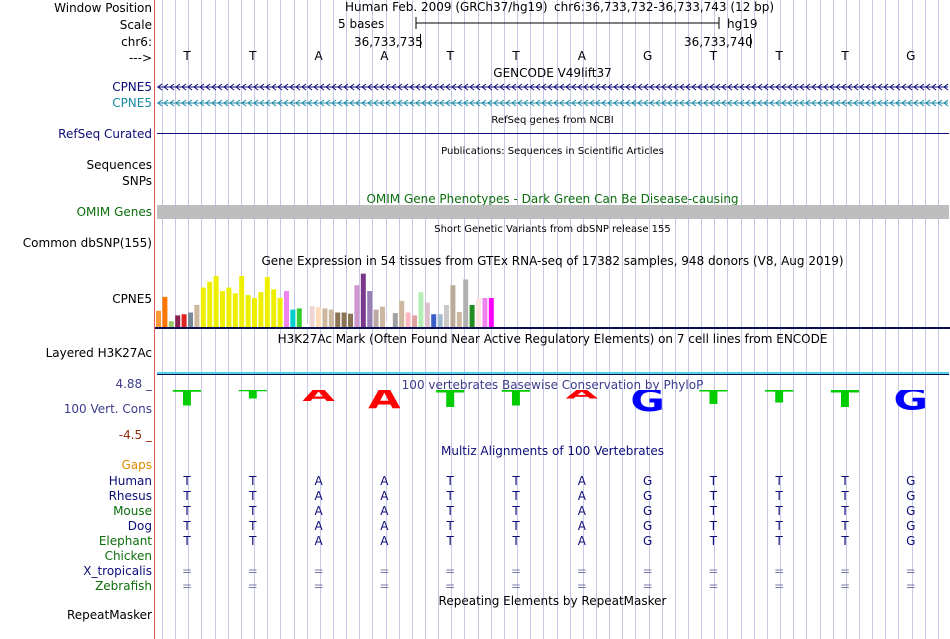  What do you see at coordinates (98, 353) in the screenshot?
I see `h3k27ac-label: Layered H3K27Ac` at bounding box center [98, 353].